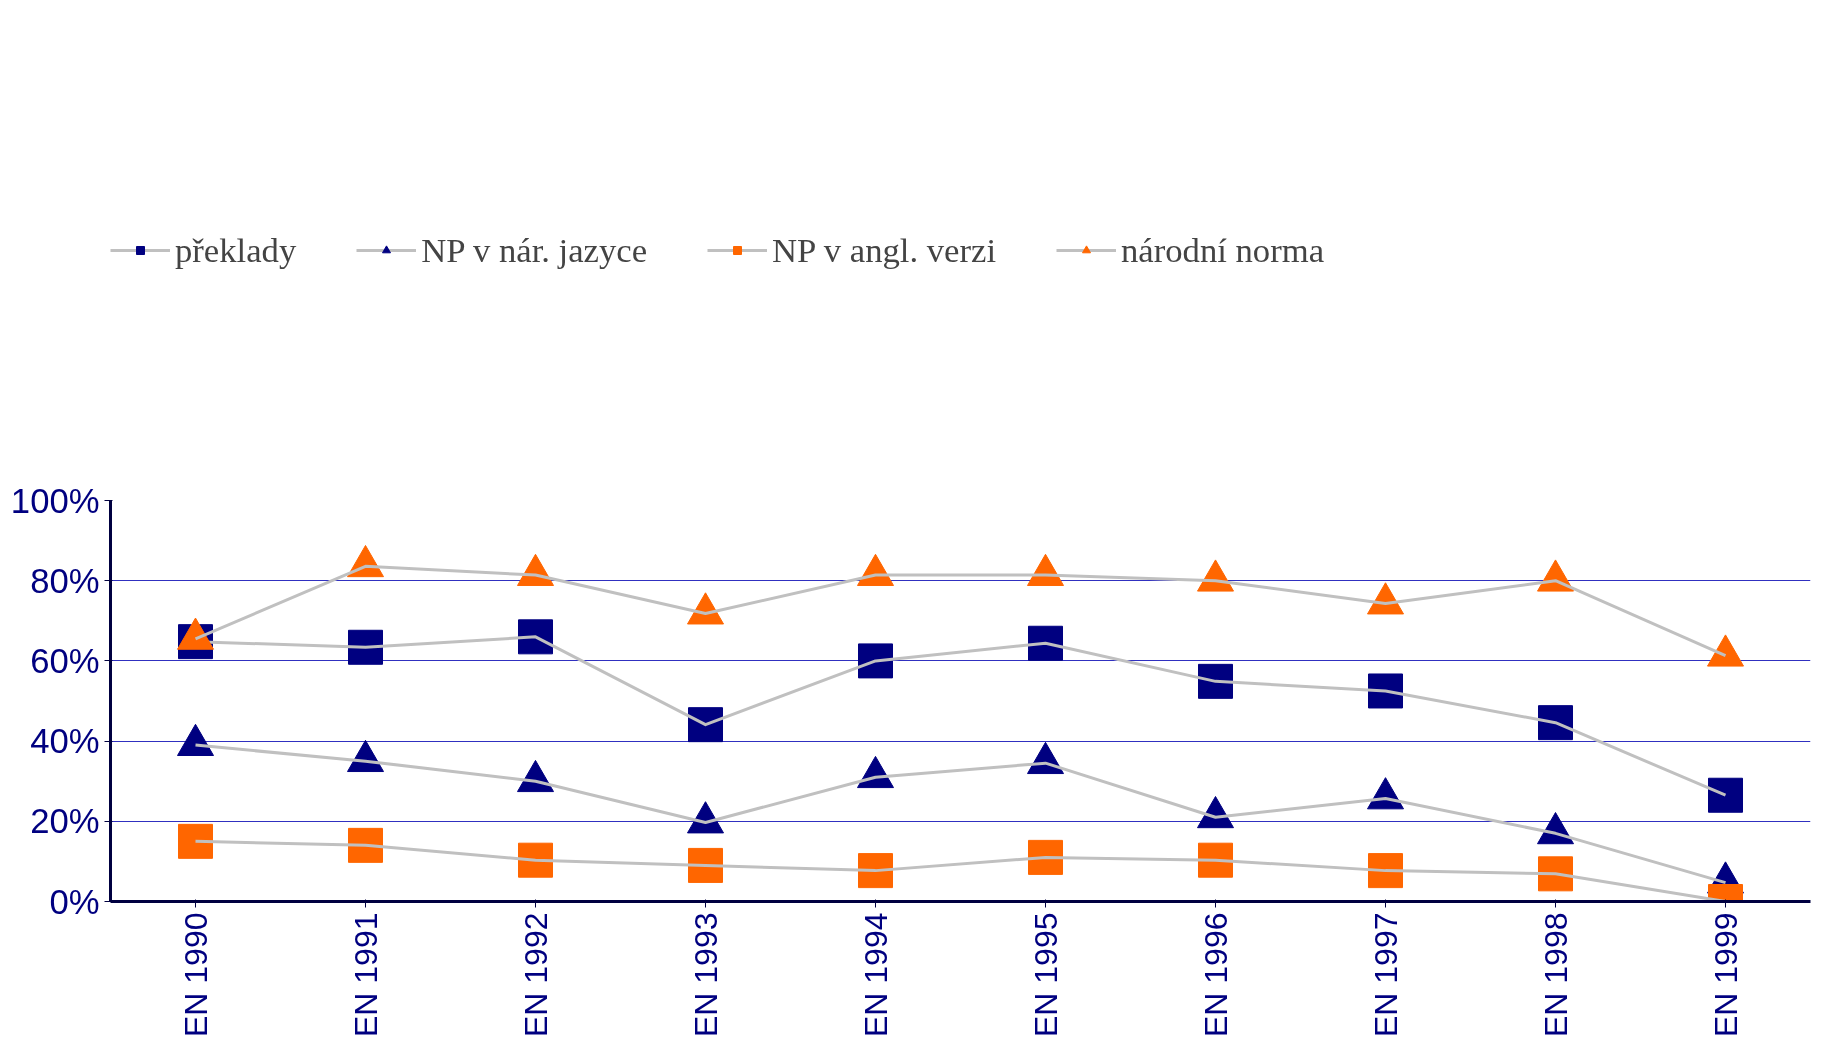 Image resolution: width=1834 pixels, height=1053 pixels. I want to click on x-tick-label: EN 1993, so click(705, 975).